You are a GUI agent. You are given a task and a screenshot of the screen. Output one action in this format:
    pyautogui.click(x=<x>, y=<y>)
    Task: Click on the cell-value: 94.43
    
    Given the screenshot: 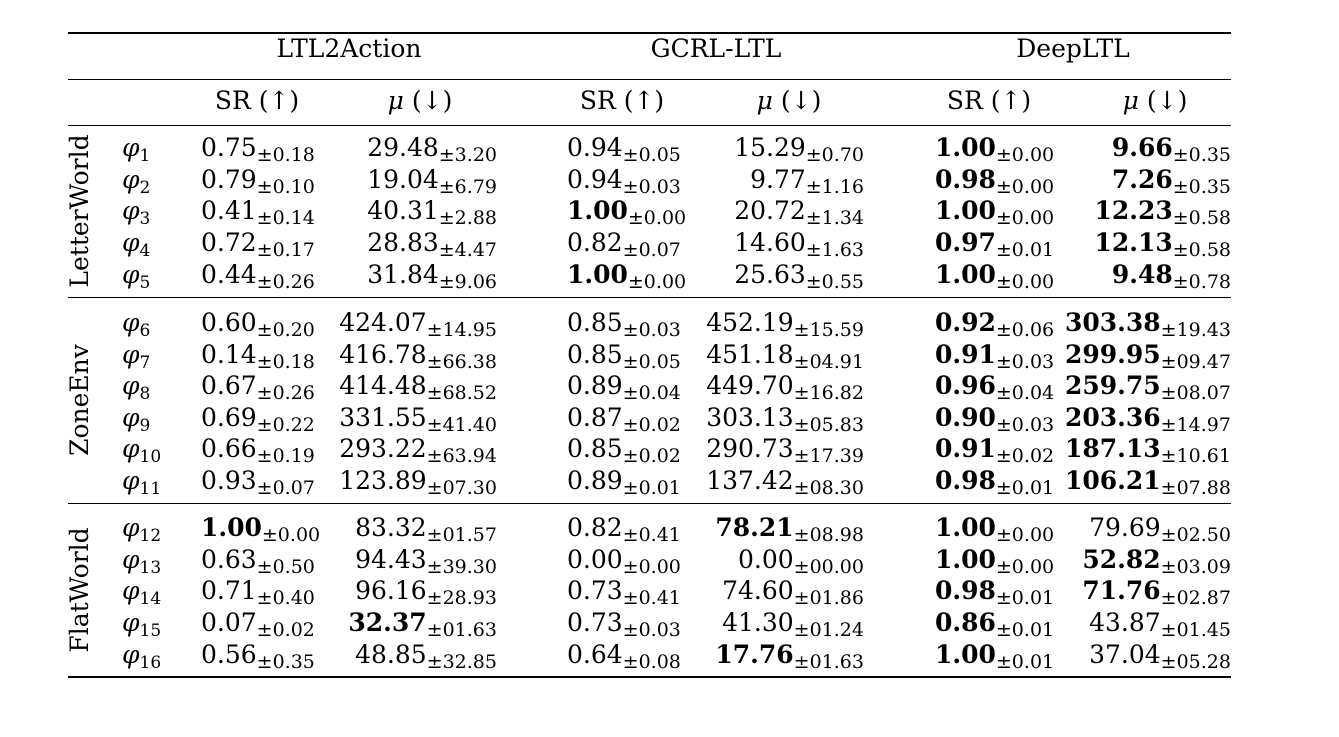 What is the action you would take?
    pyautogui.click(x=391, y=559)
    